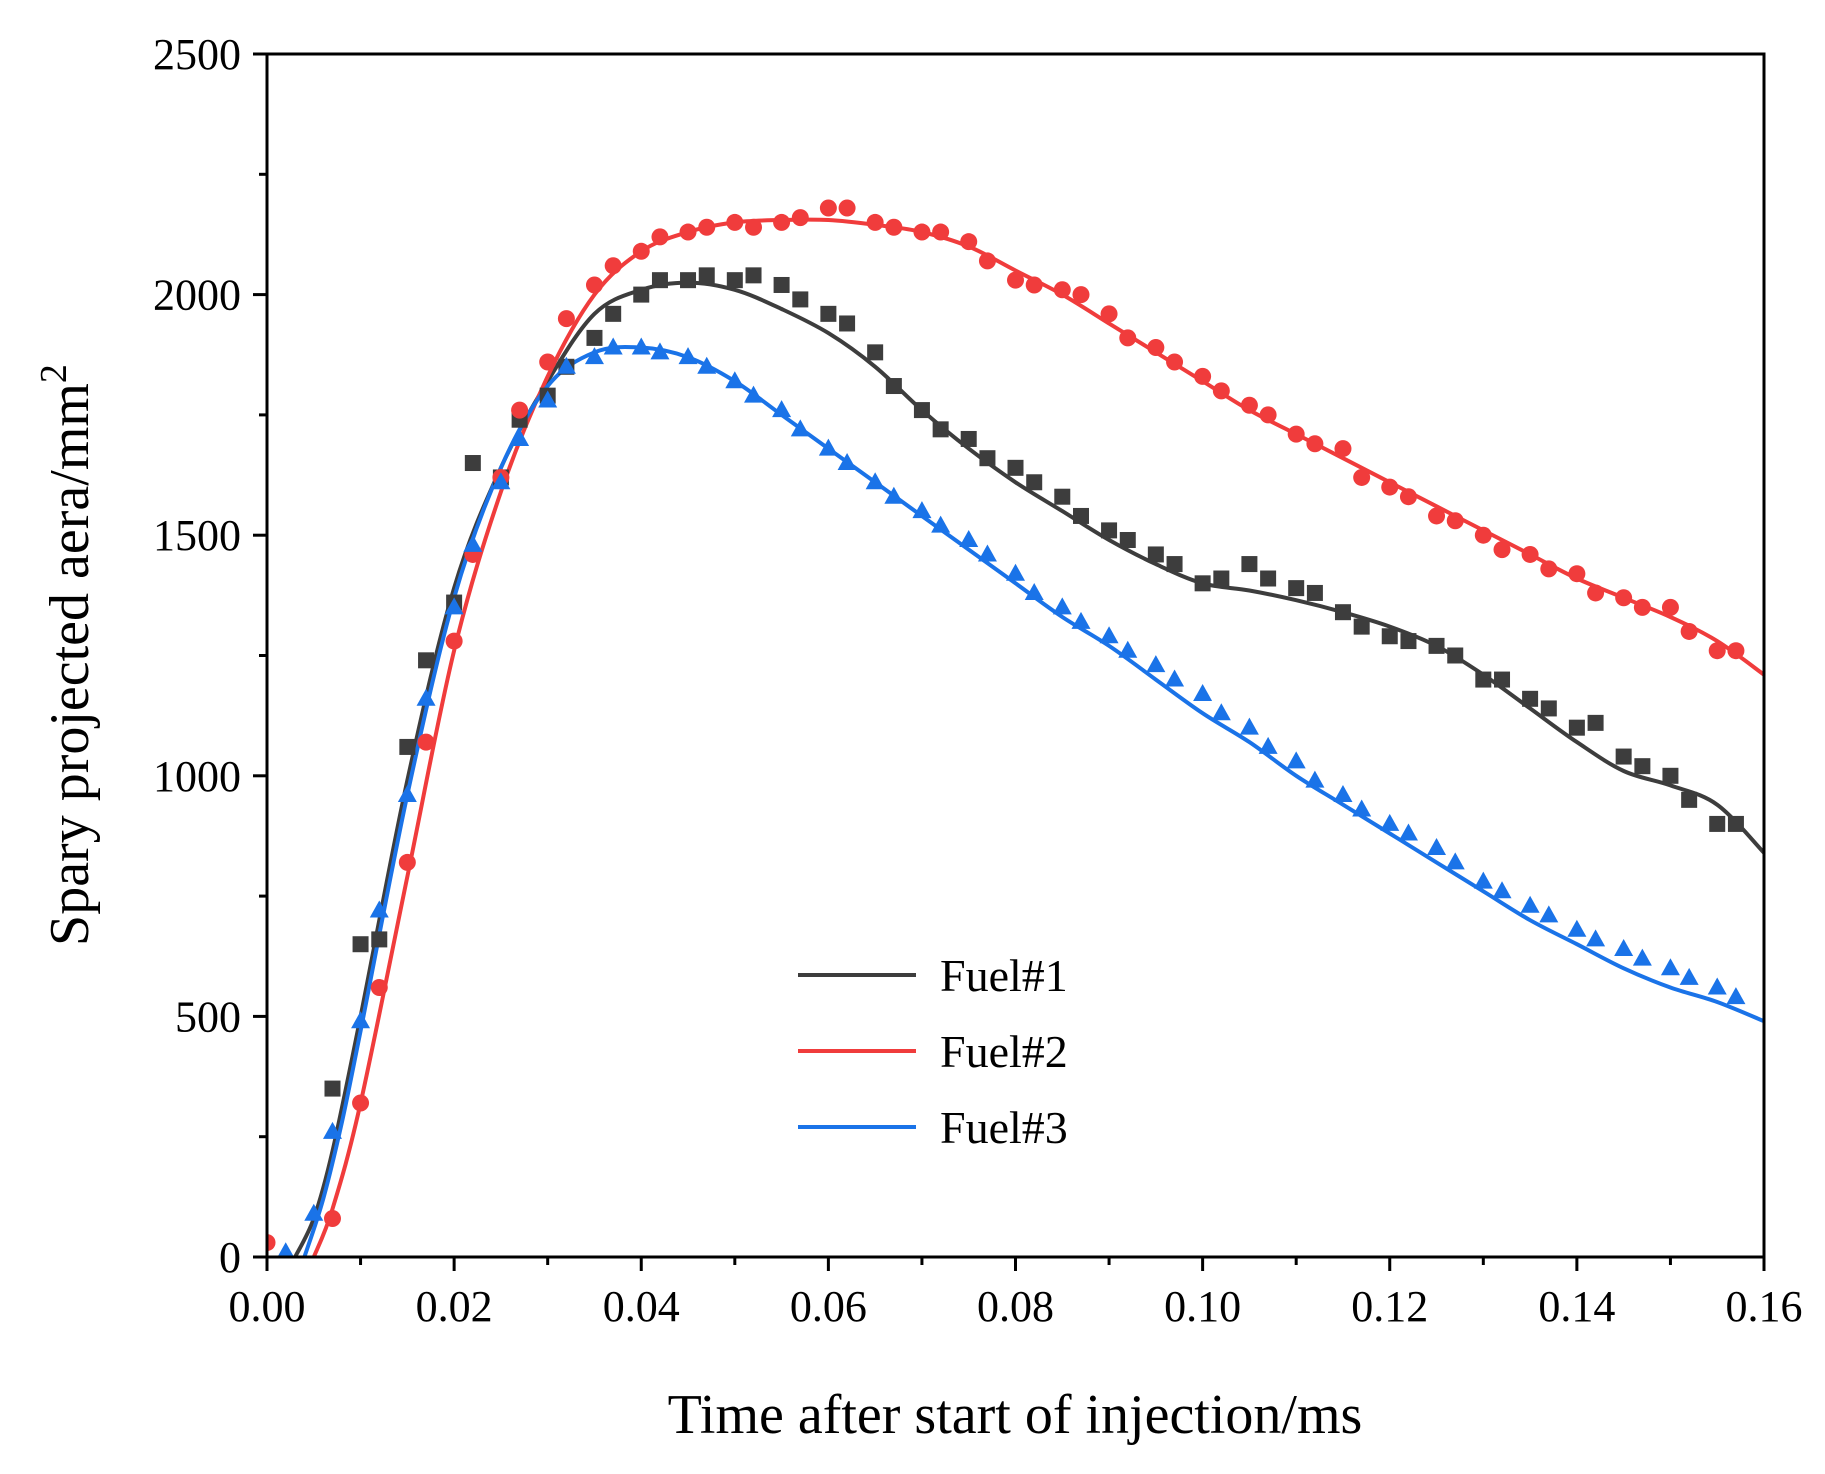 Image resolution: width=1825 pixels, height=1474 pixels. Describe the element at coordinates (1764, 1306) in the screenshot. I see `x-tick-label: 0.16` at that location.